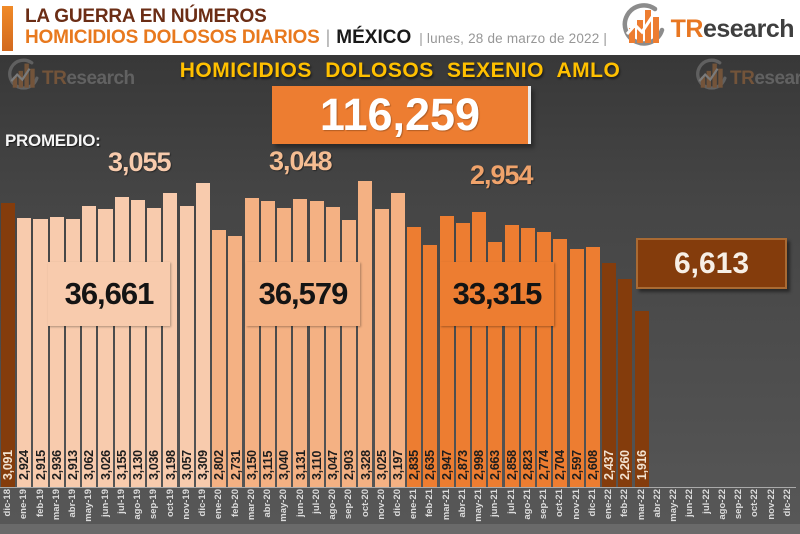  What do you see at coordinates (203, 503) in the screenshot?
I see `x-axis-label: dic-19` at bounding box center [203, 503].